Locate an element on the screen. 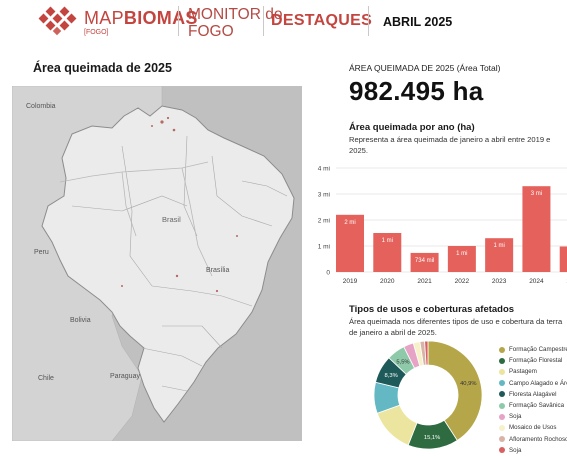  map-label-peru: Peru is located at coordinates (41, 252).